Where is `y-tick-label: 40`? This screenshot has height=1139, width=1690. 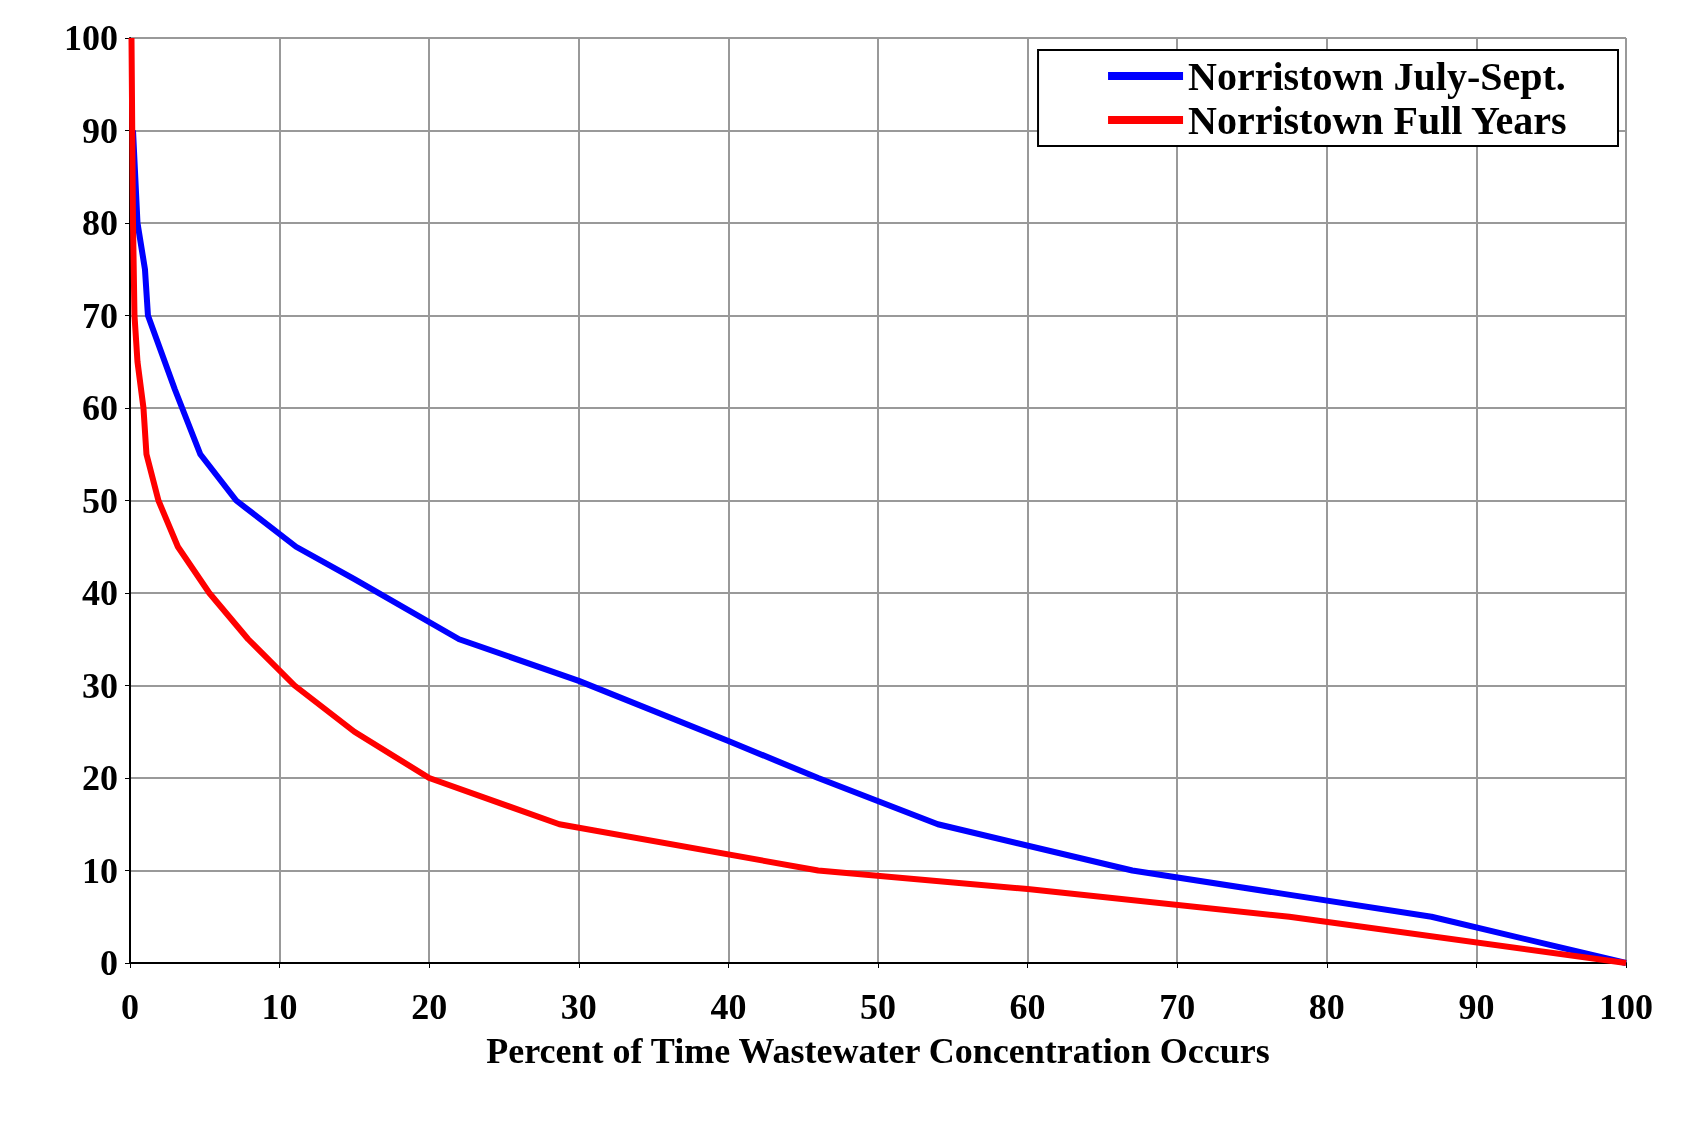 y-tick-label: 40 is located at coordinates (100, 593).